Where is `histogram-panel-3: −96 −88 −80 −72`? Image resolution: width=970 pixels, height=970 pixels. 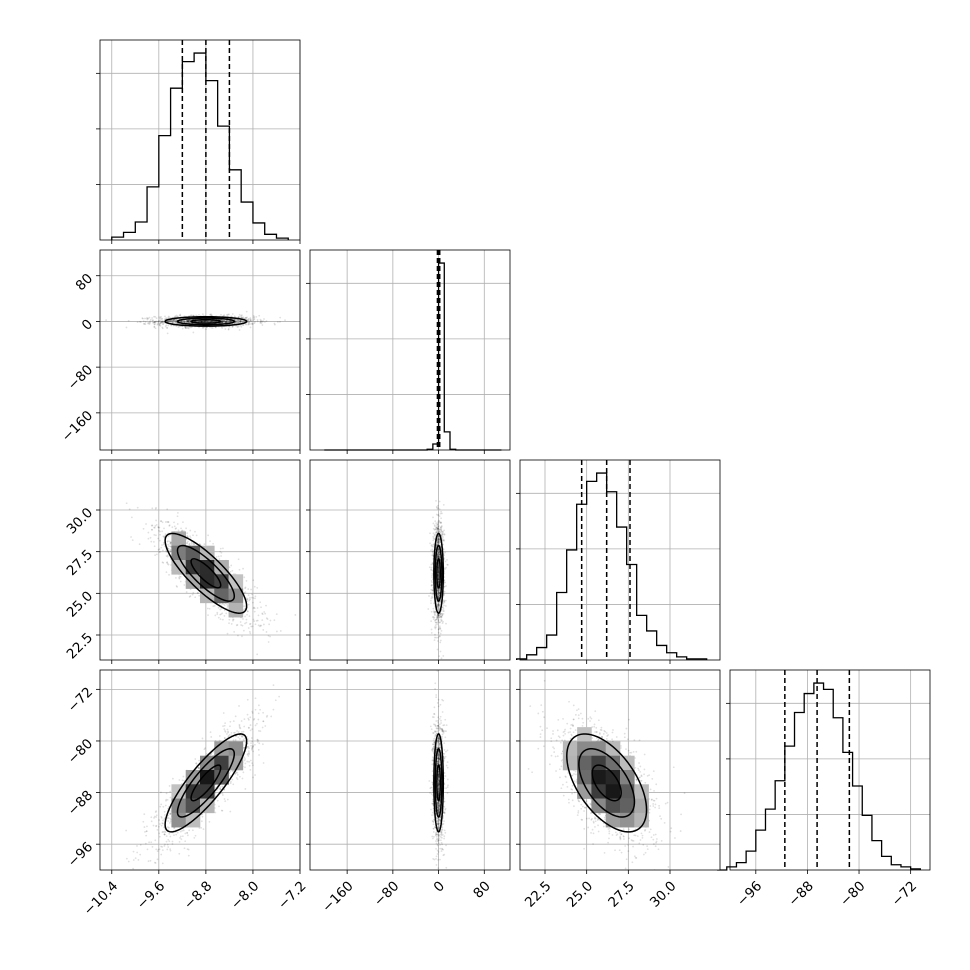 histogram-panel-3: −96 −88 −80 −72 is located at coordinates (824, 789).